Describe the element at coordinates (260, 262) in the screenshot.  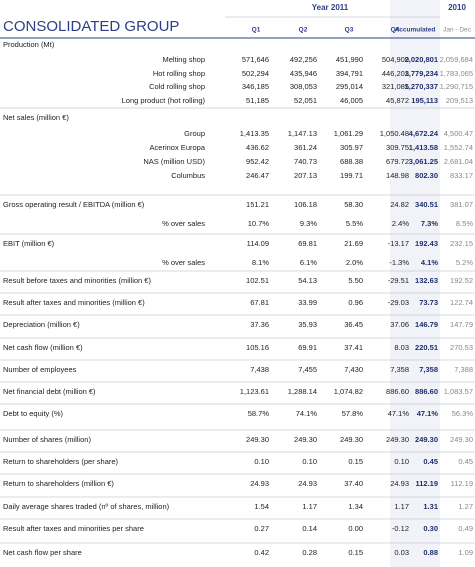
I see `cell-value: 8.1%` at that location.